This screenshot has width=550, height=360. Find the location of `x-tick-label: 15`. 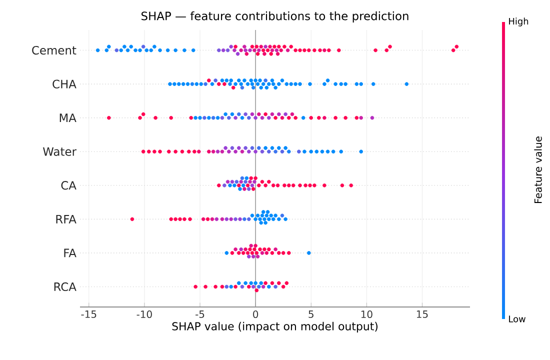

x-tick-label: 15 is located at coordinates (422, 314).